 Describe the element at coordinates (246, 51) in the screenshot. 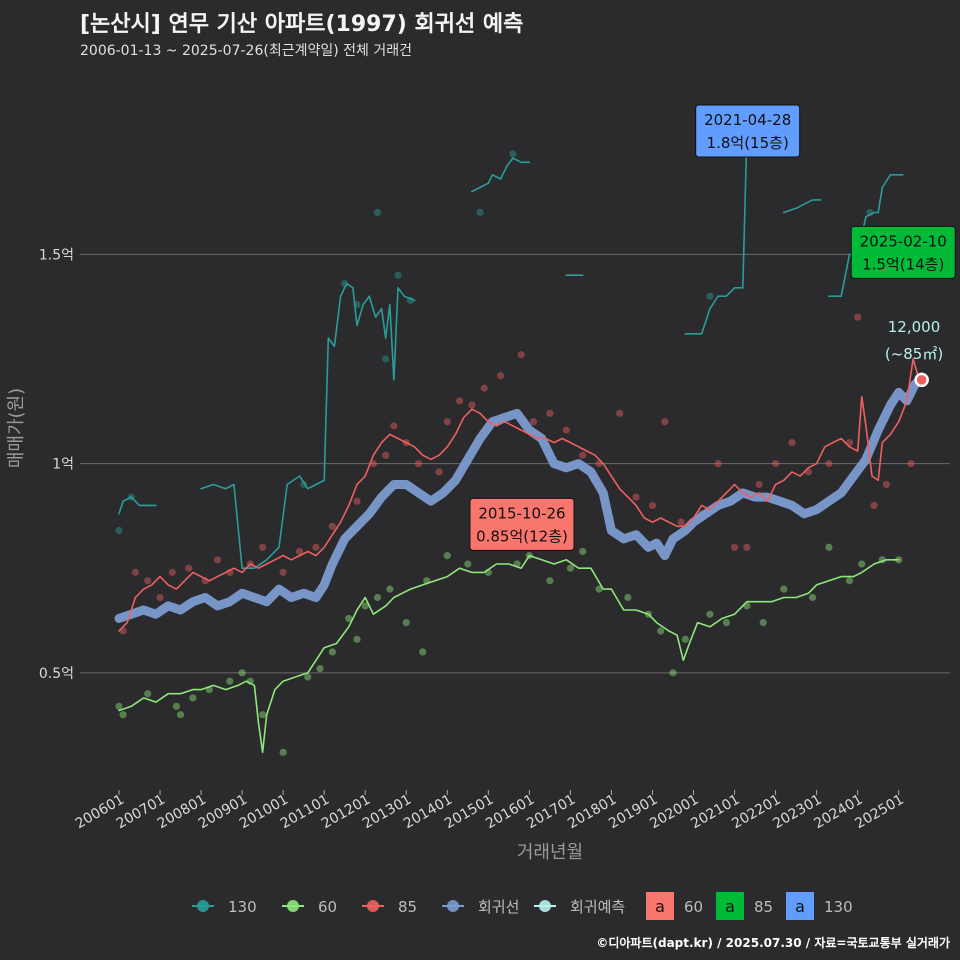

I see `chart-subtitle: 2006-01-13 ~ 2025-07-26(최근계약일) 전체 거래건` at that location.